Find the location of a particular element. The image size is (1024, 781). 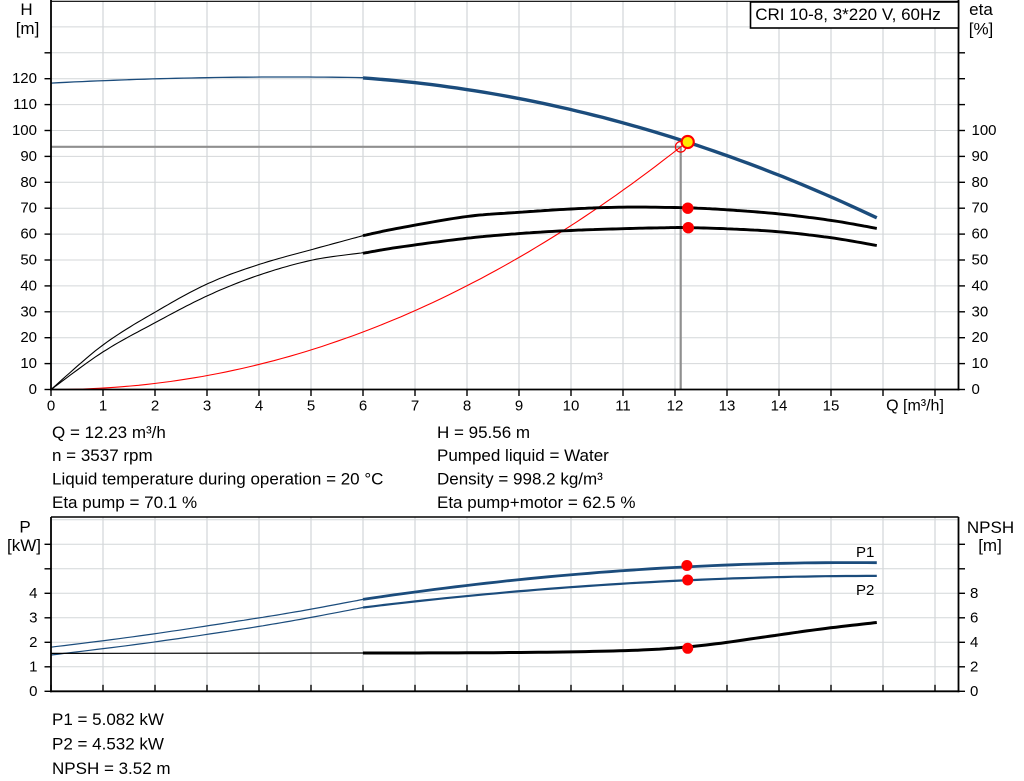

svg-text: P is located at coordinates (24, 527).